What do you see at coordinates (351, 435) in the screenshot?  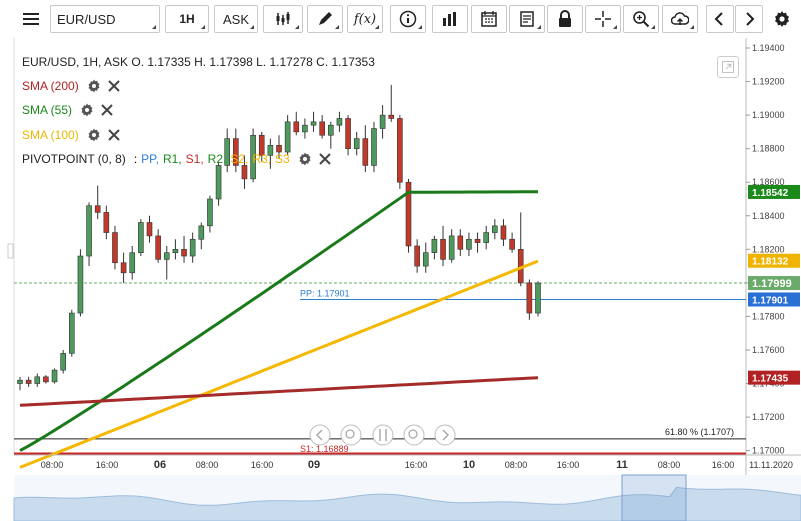 I see `zoom-out-icon` at bounding box center [351, 435].